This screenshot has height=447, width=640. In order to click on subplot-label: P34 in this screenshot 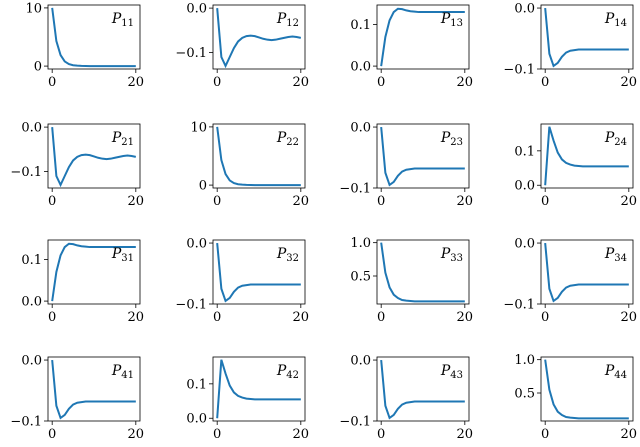, I will do `click(615, 255)`.